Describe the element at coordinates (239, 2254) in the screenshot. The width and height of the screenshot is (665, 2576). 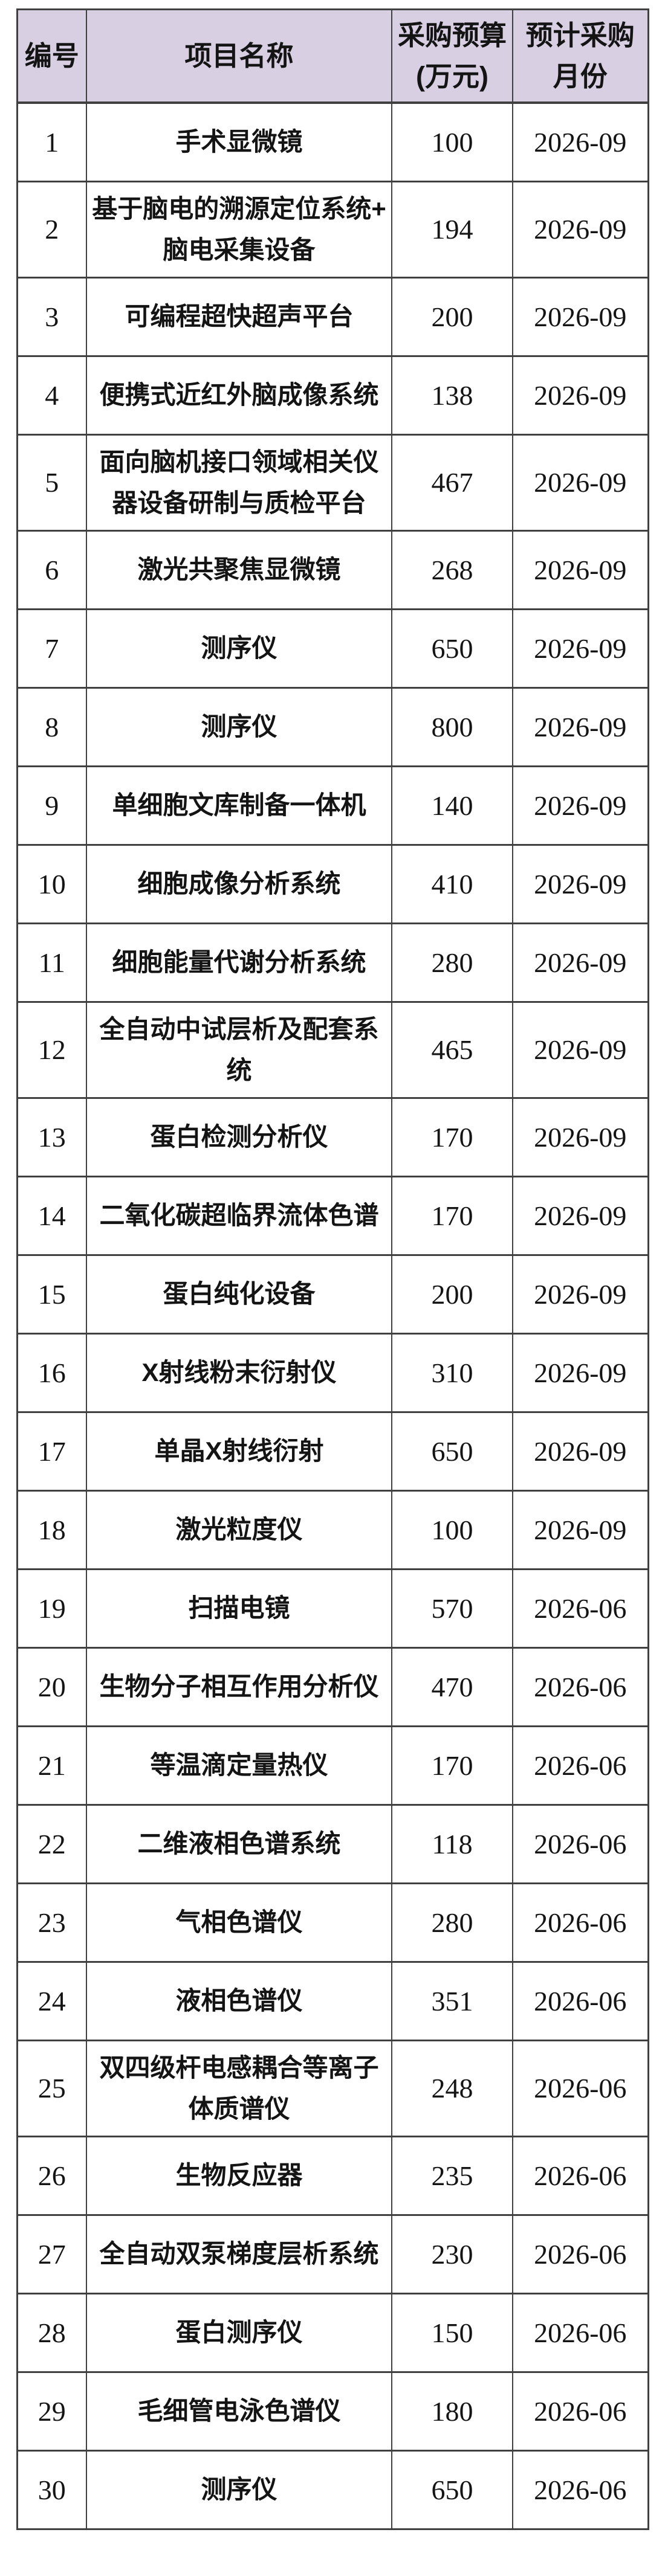
I see `project-name-cell: 全自动双泵梯度层析系统` at that location.